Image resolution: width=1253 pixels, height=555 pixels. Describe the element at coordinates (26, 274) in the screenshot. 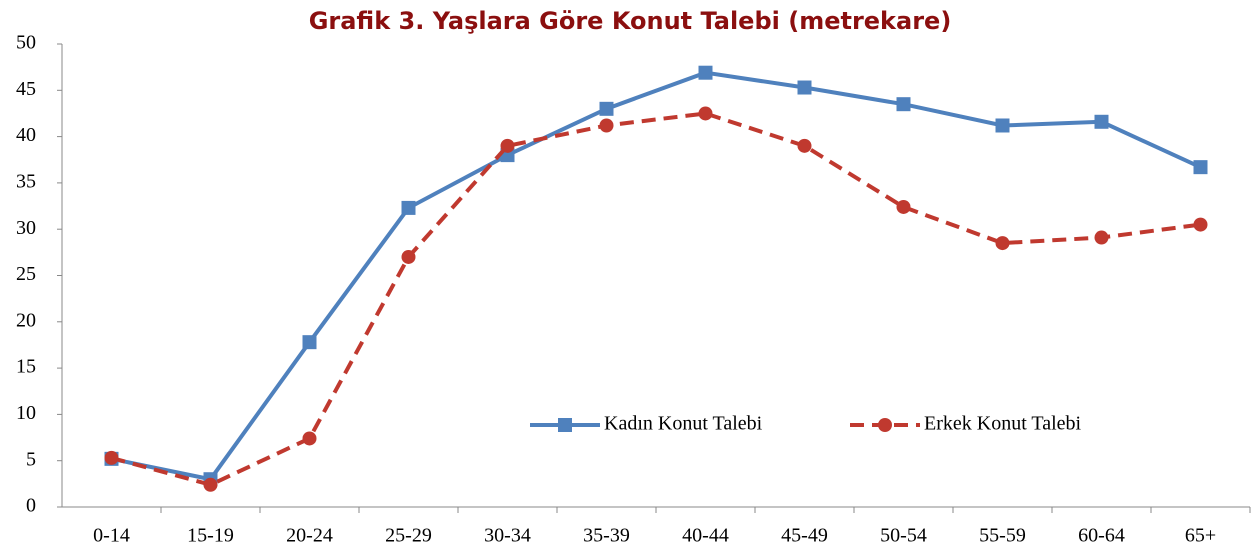

I see `y-tick-label: 25` at that location.